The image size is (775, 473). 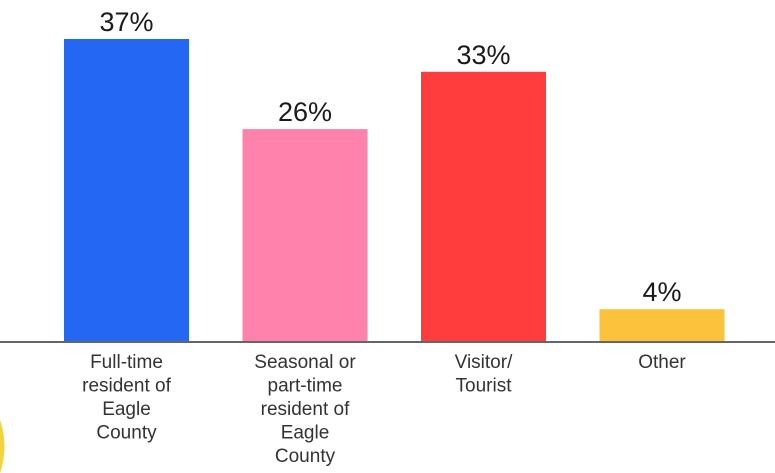 I want to click on category-label-3-line-1: Visitor/, so click(x=484, y=362).